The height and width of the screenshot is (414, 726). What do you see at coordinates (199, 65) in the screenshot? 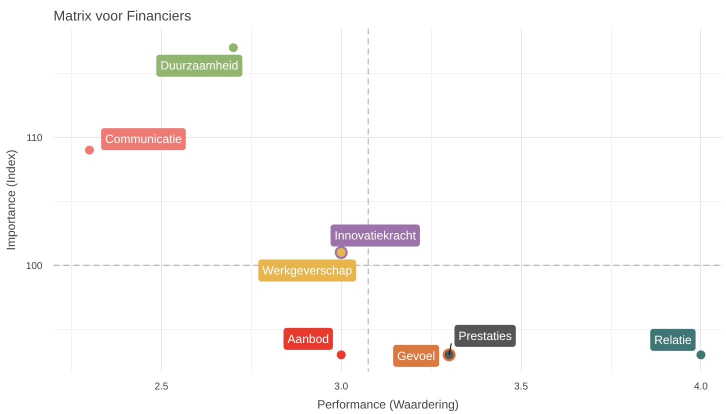
I see `series-label: Duurzaamheid` at bounding box center [199, 65].